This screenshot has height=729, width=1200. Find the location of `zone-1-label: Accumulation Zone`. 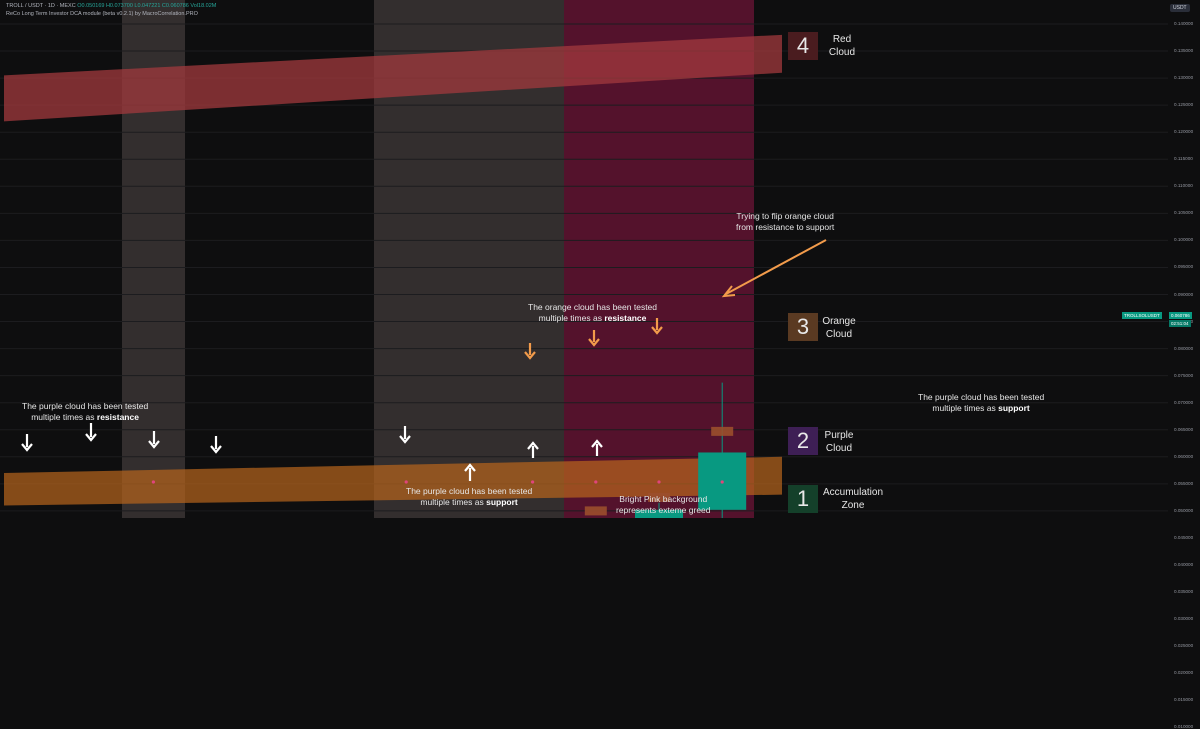

zone-1-label: Accumulation Zone is located at coordinates (853, 499).